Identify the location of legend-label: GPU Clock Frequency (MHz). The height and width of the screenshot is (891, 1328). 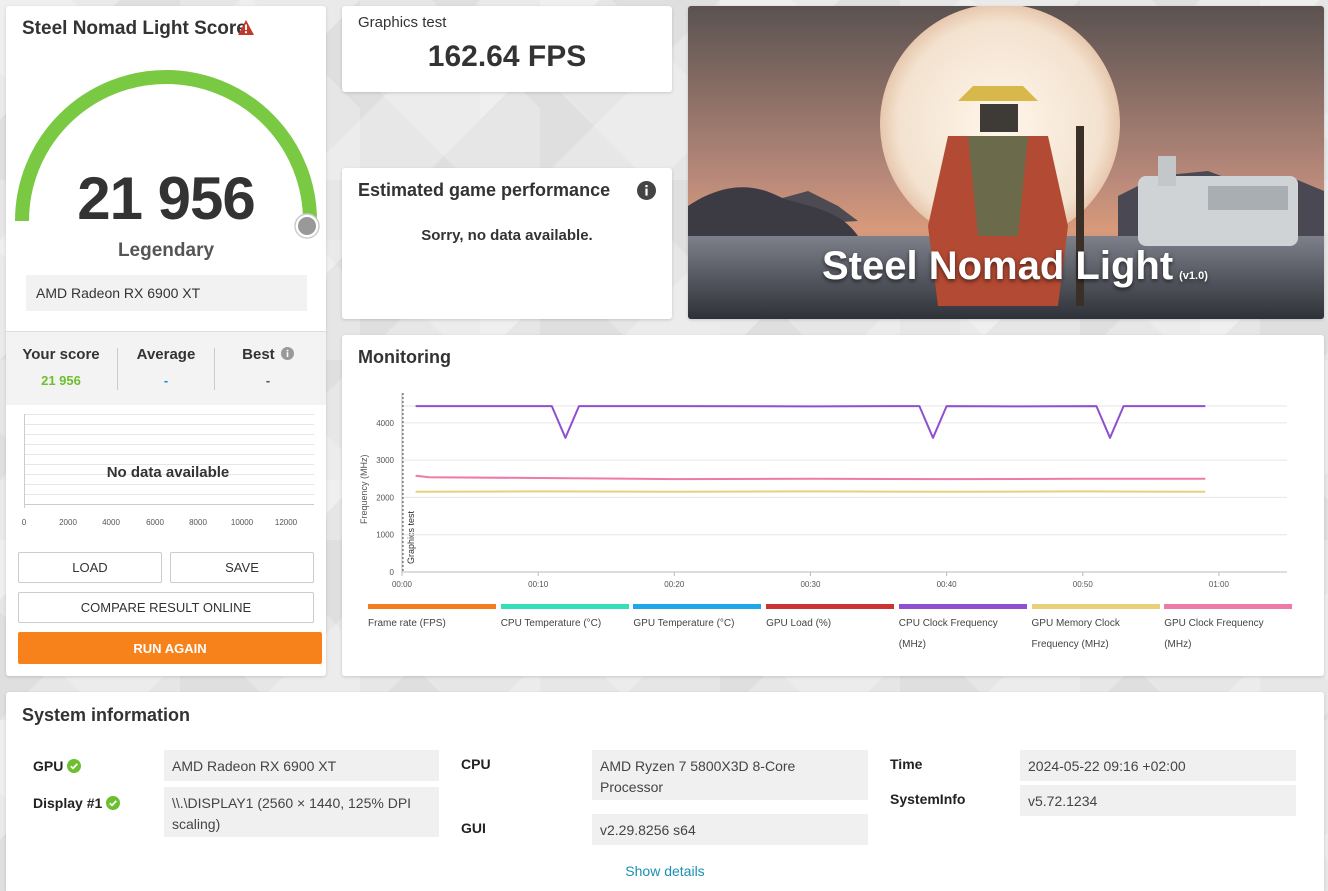
(1214, 634).